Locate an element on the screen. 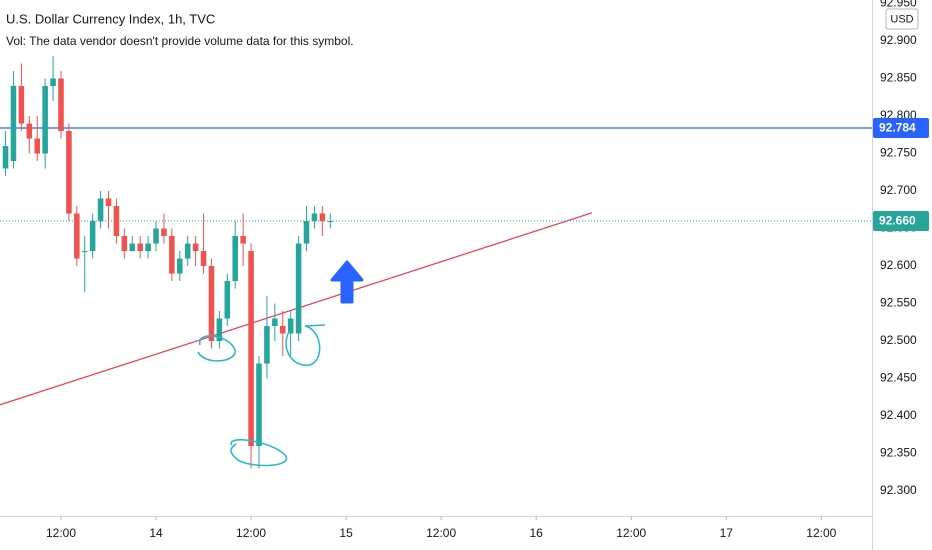 The image size is (932, 550). y-tick-label: 92.850 is located at coordinates (898, 78).